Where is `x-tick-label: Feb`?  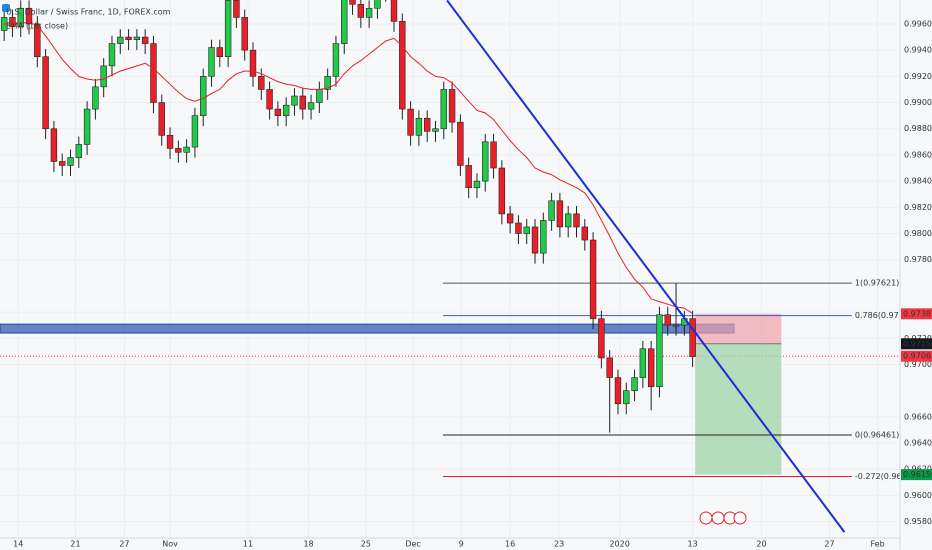
x-tick-label: Feb is located at coordinates (878, 544).